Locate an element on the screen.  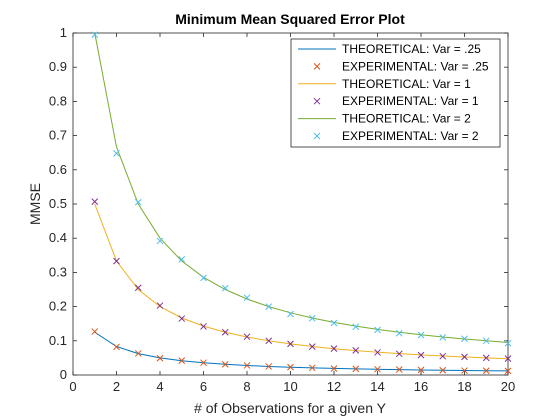
y-tick-label: 0.6 is located at coordinates (58, 169).